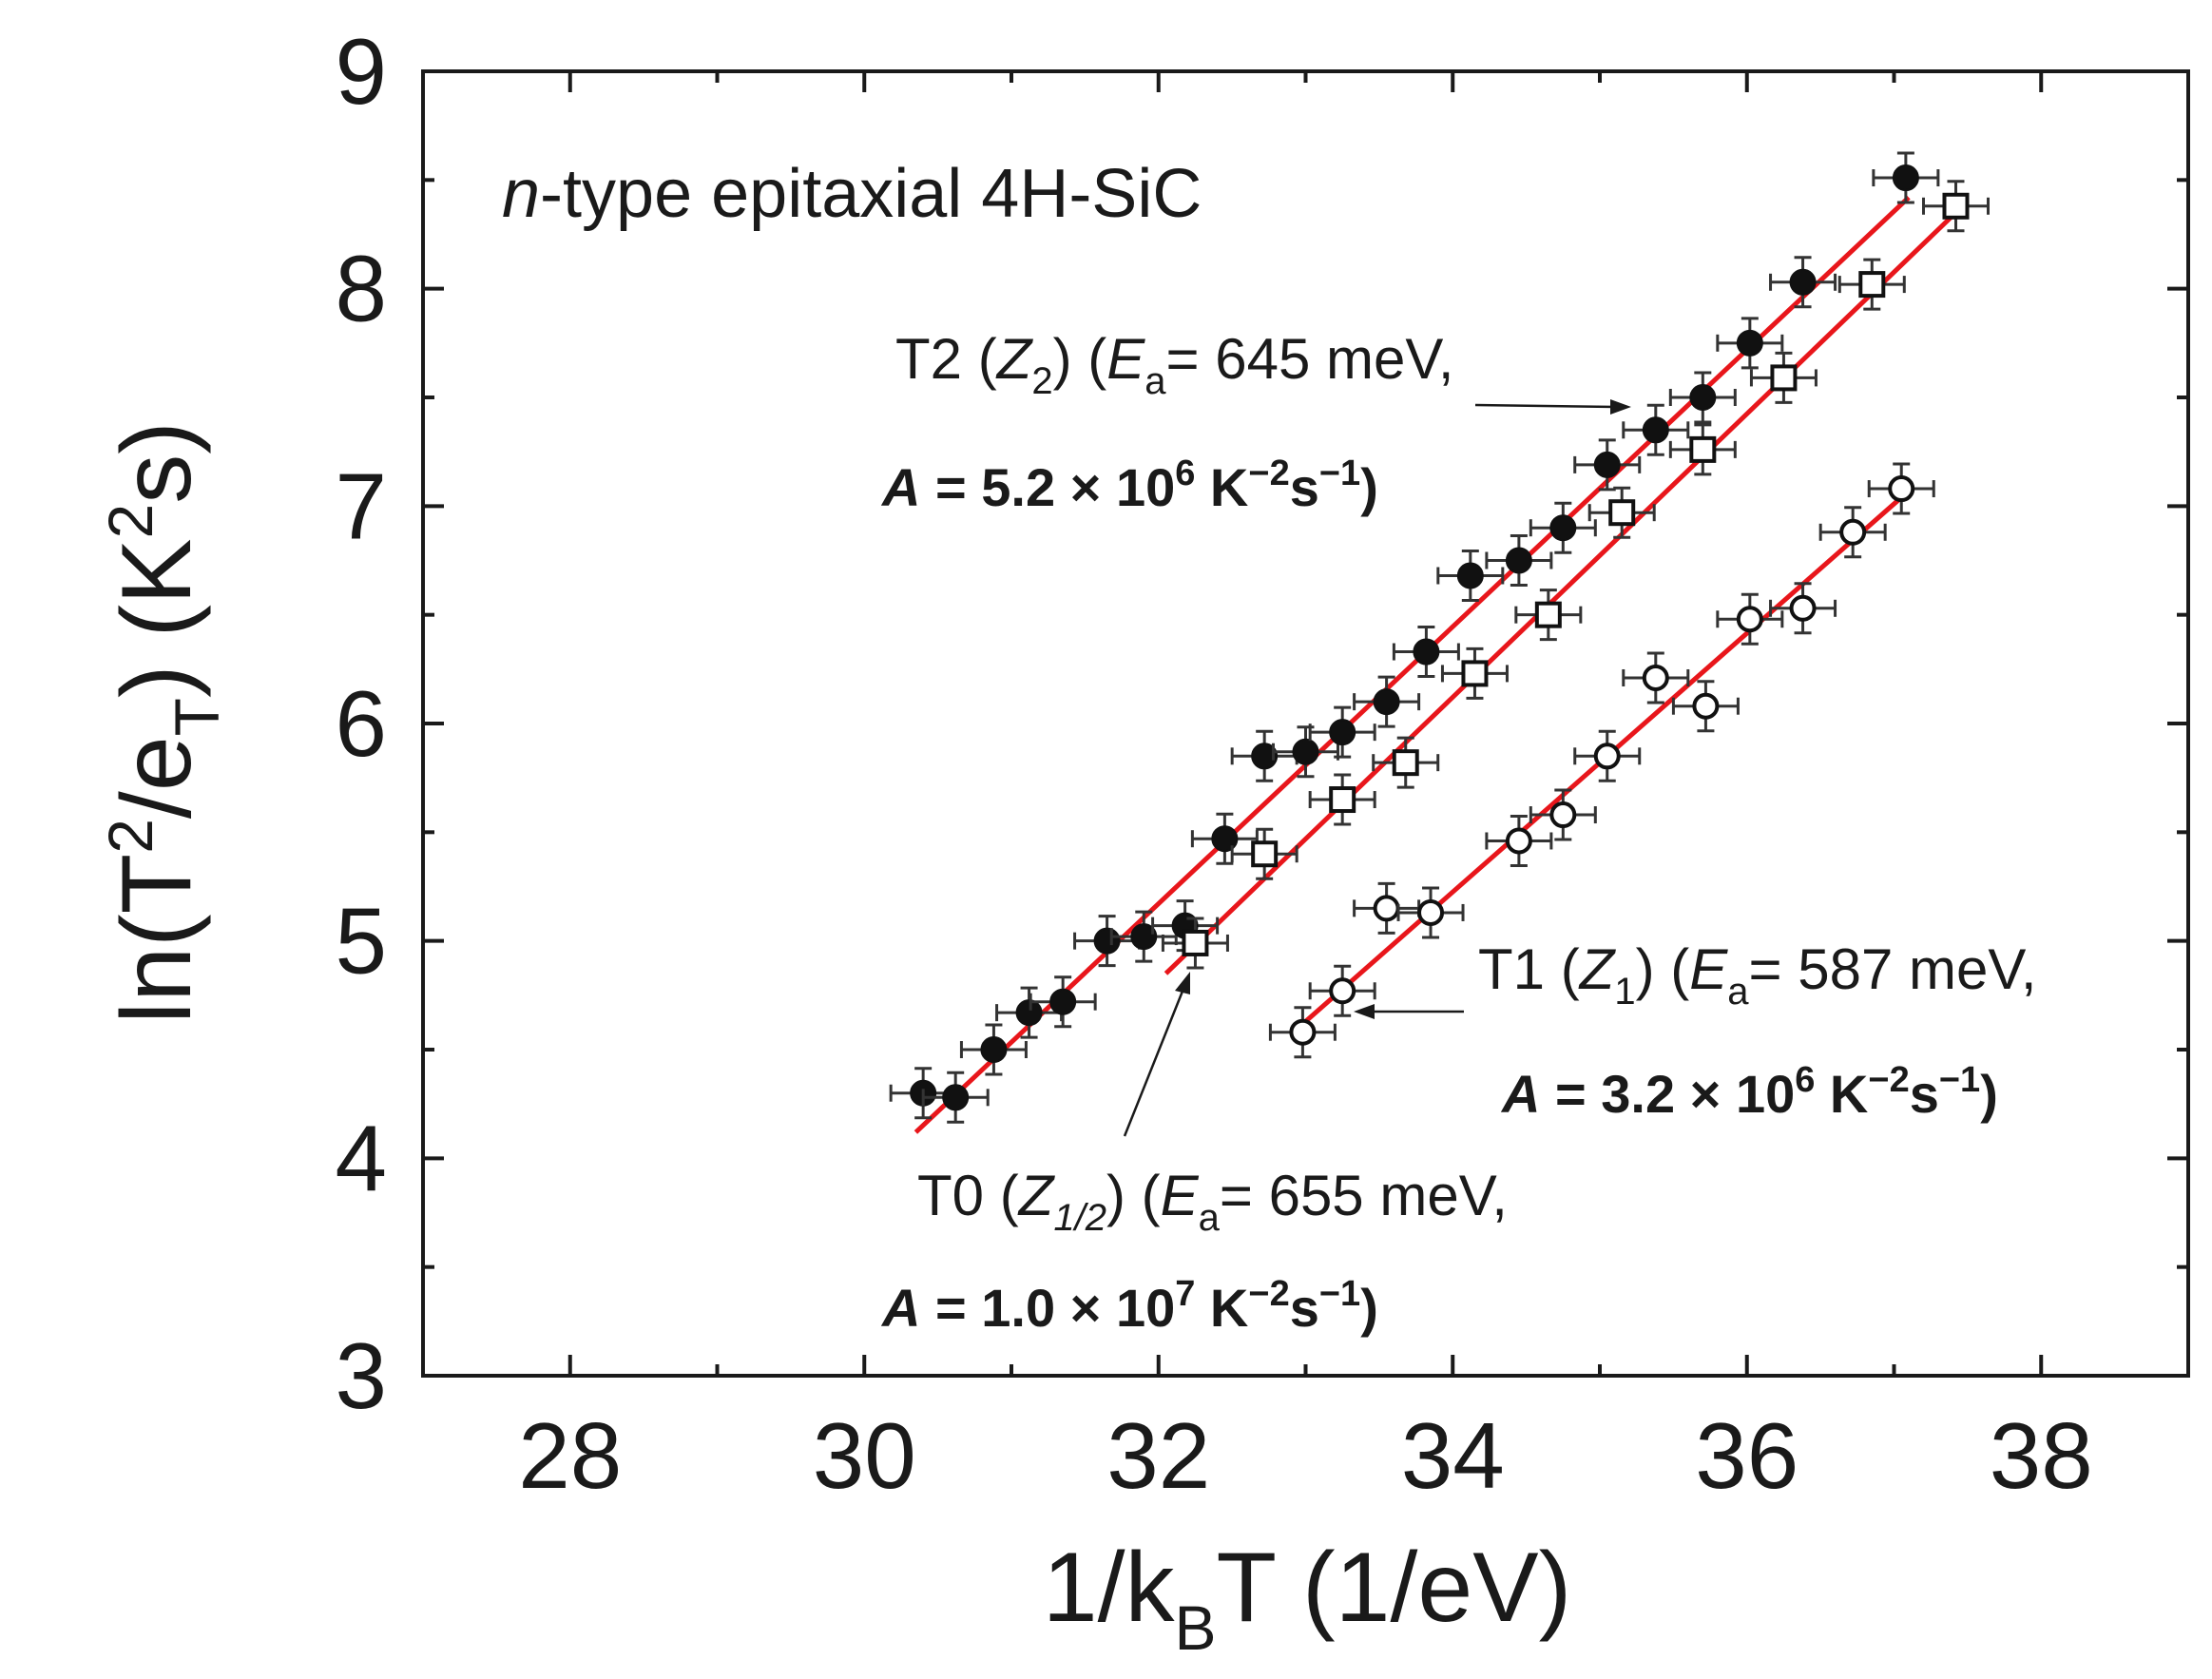 Image resolution: width=2212 pixels, height=1679 pixels. What do you see at coordinates (1453, 1455) in the screenshot?
I see `x-tick-label: 34` at bounding box center [1453, 1455].